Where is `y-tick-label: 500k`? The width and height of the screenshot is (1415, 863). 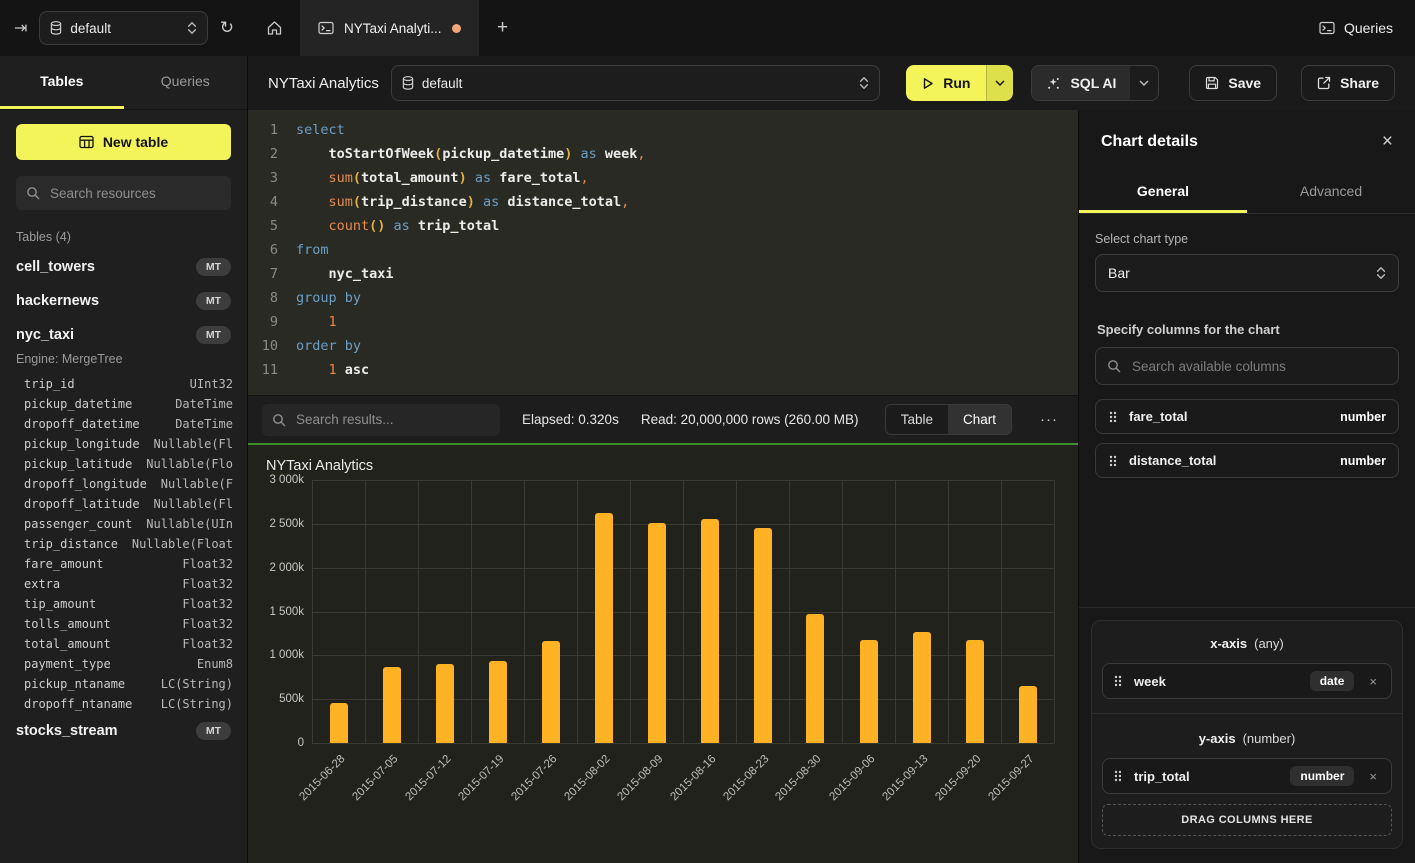
y-tick-label: 500k is located at coordinates (291, 699).